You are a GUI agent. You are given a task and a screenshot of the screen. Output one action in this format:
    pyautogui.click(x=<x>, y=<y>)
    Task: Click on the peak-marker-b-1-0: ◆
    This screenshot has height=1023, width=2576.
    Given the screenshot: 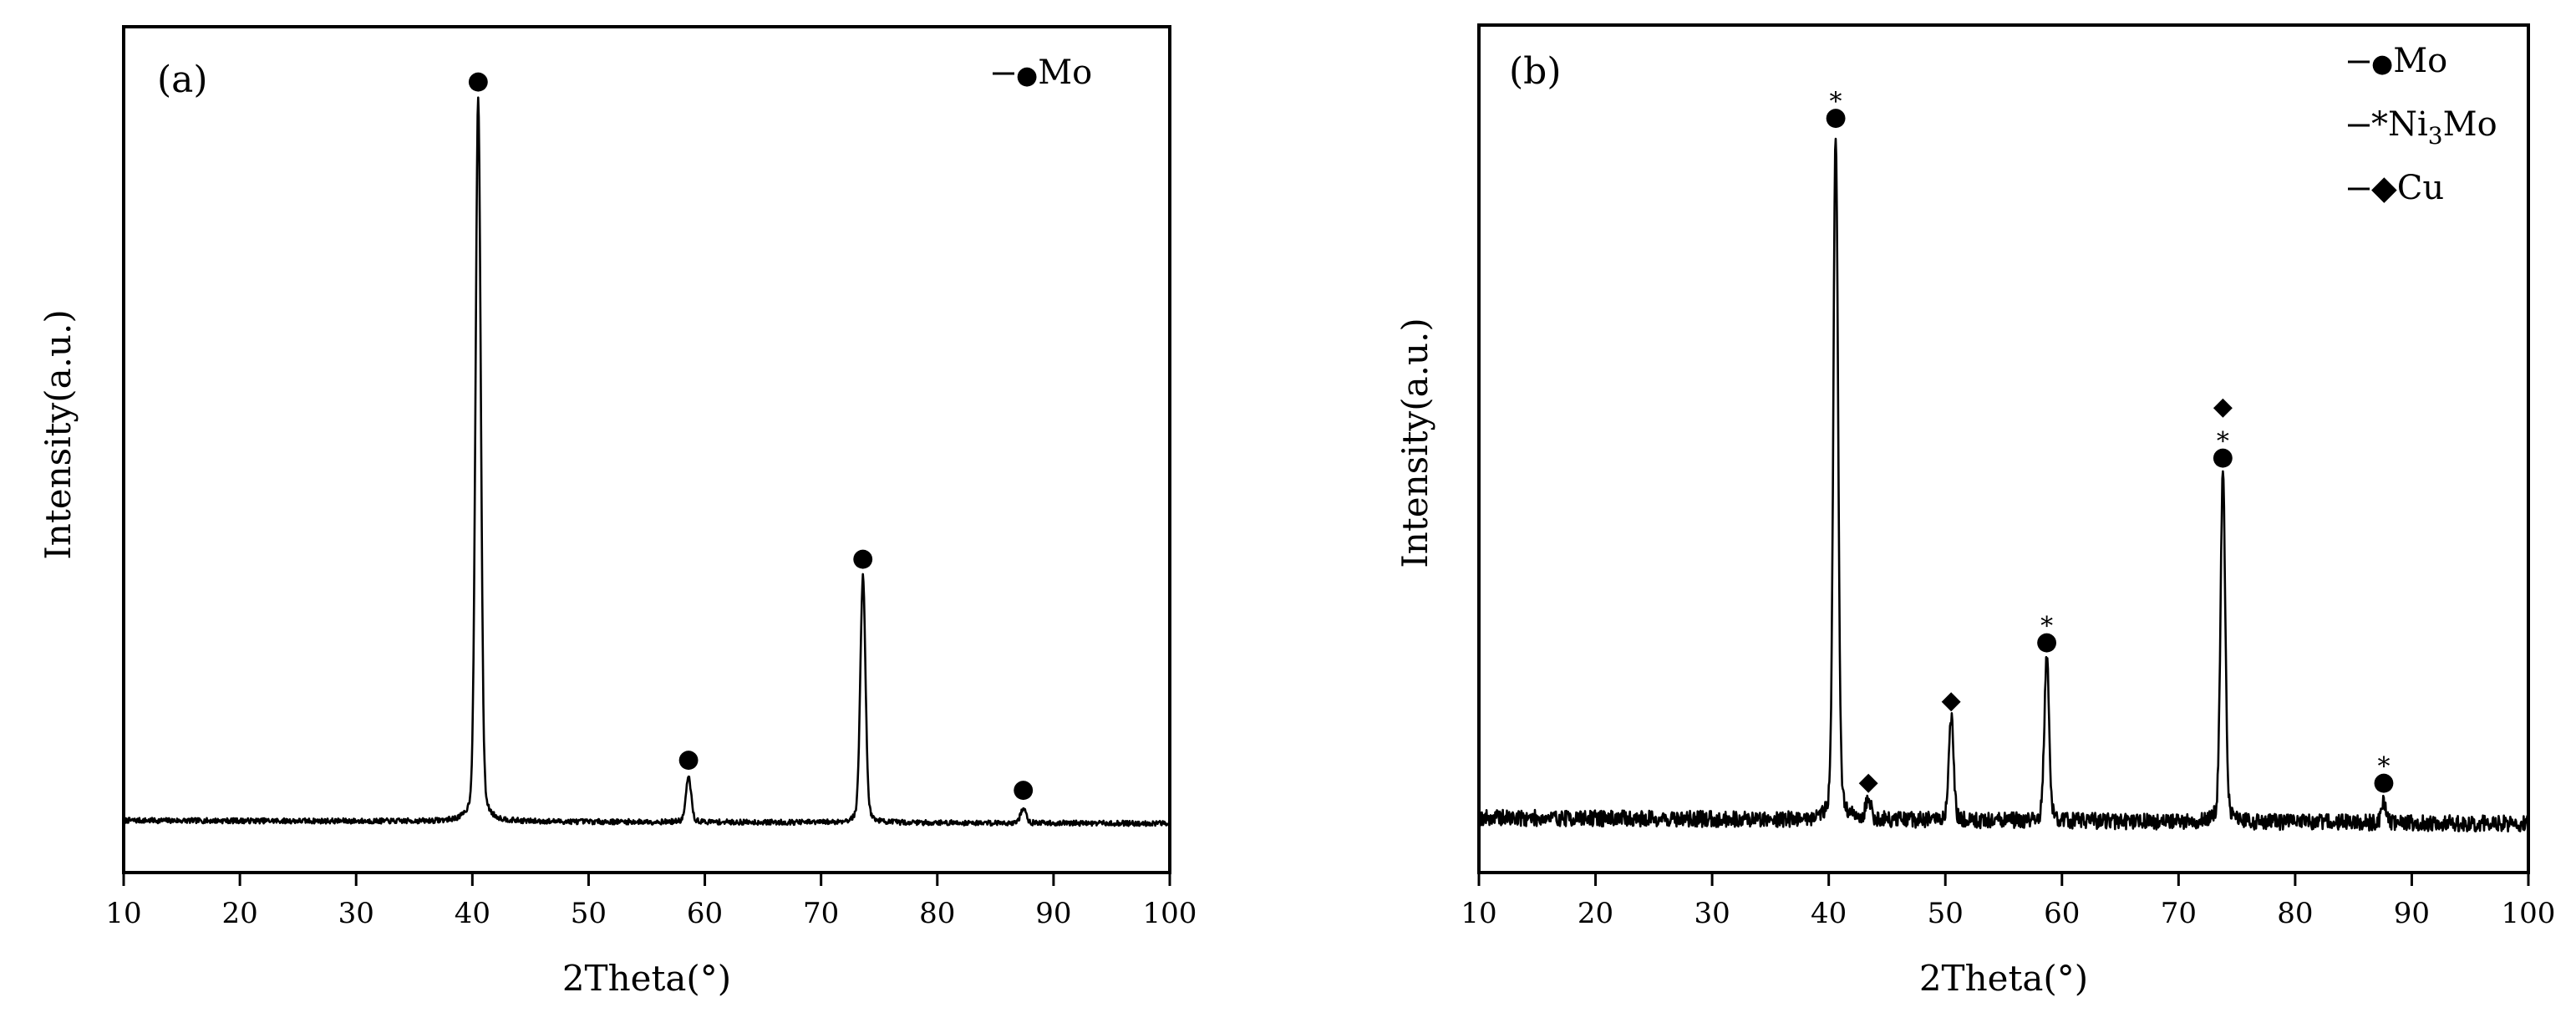 What is the action you would take?
    pyautogui.click(x=1868, y=782)
    